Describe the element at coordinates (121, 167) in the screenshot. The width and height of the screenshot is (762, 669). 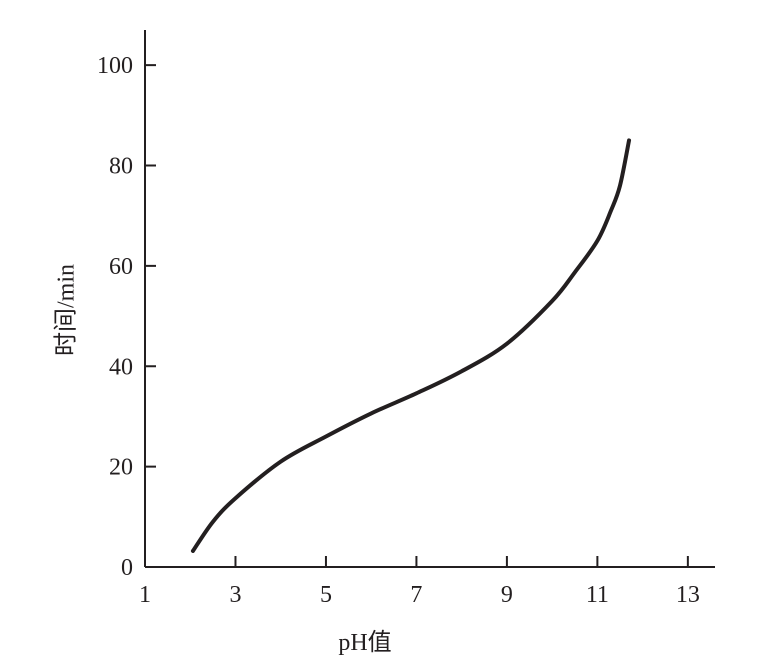
I see `y-tick-label: 80` at that location.